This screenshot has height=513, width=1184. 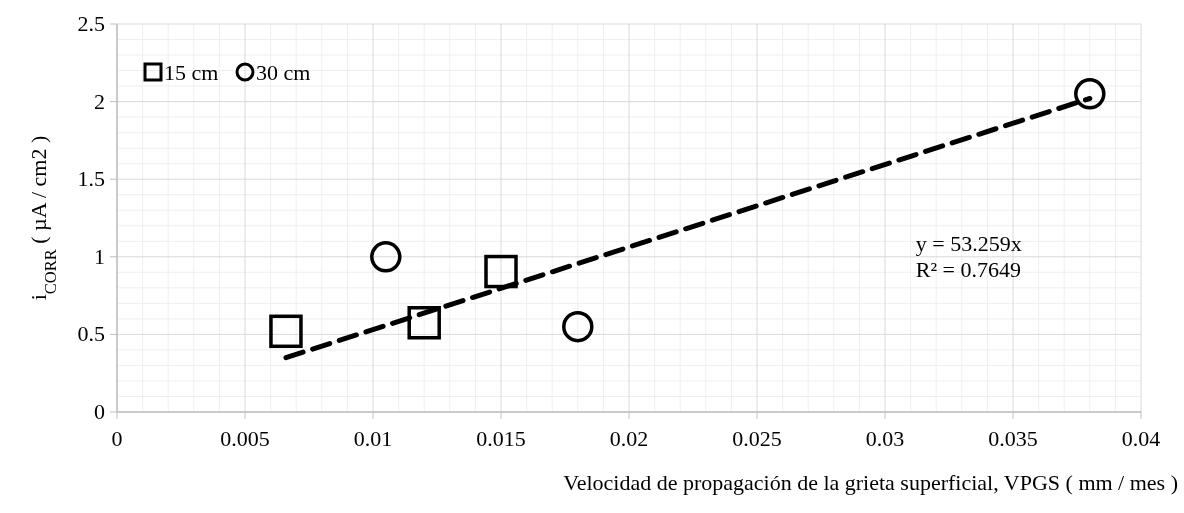 What do you see at coordinates (885, 438) in the screenshot?
I see `x-tick-label: 0.03` at bounding box center [885, 438].